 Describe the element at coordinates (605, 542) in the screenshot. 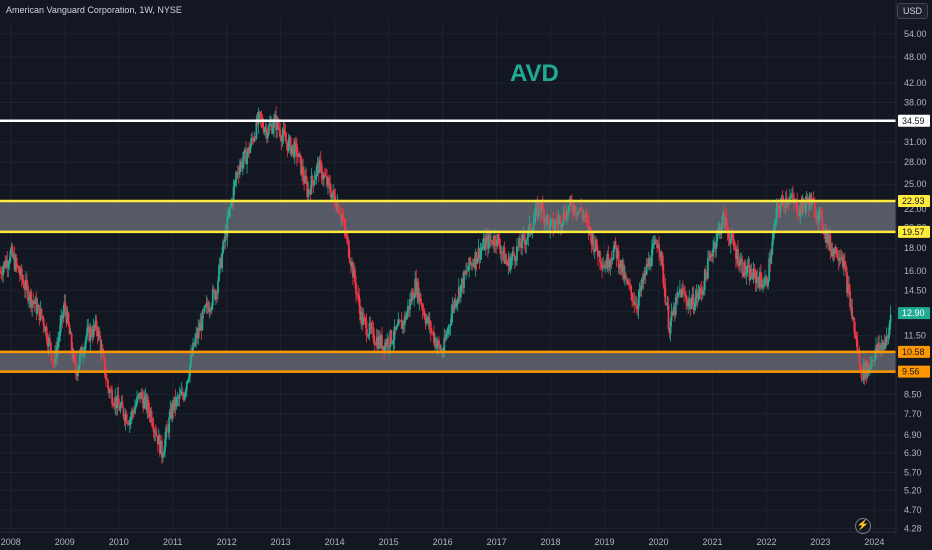

I see `x-tick-label: 2019` at that location.